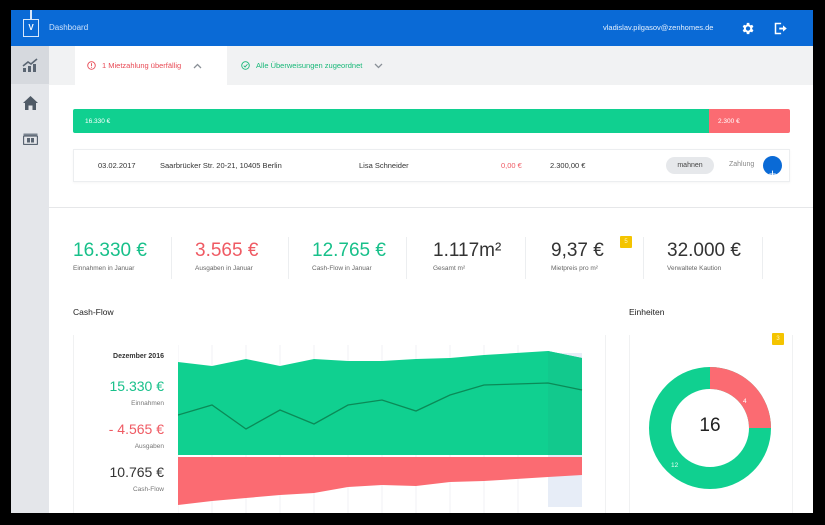 This screenshot has width=825, height=525. I want to click on plus-icon: +, so click(772, 173).